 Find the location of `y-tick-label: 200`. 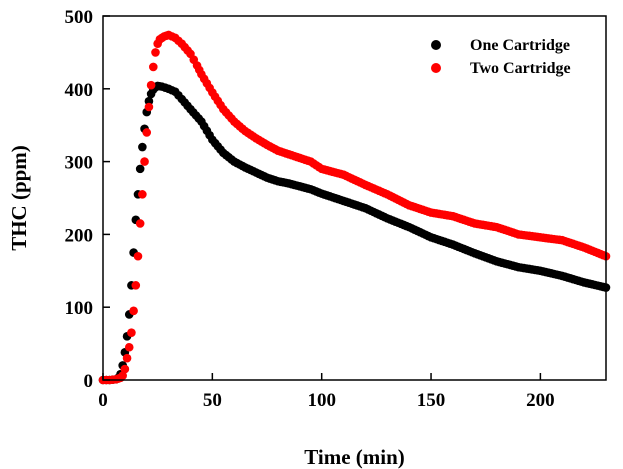

y-tick-label: 200 is located at coordinates (79, 235).